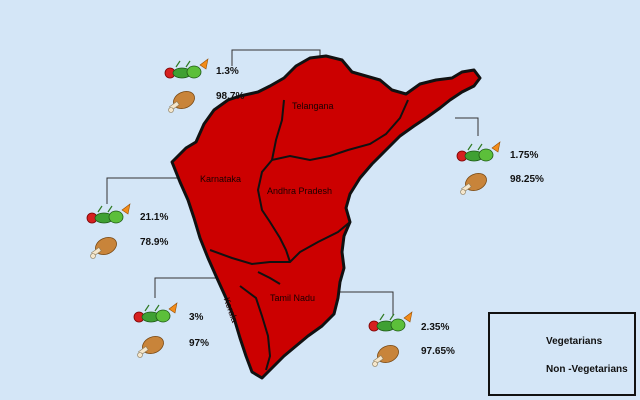 This screenshot has width=640, height=400. What do you see at coordinates (221, 179) in the screenshot?
I see `state-label-karnataka: Karnataka` at bounding box center [221, 179].